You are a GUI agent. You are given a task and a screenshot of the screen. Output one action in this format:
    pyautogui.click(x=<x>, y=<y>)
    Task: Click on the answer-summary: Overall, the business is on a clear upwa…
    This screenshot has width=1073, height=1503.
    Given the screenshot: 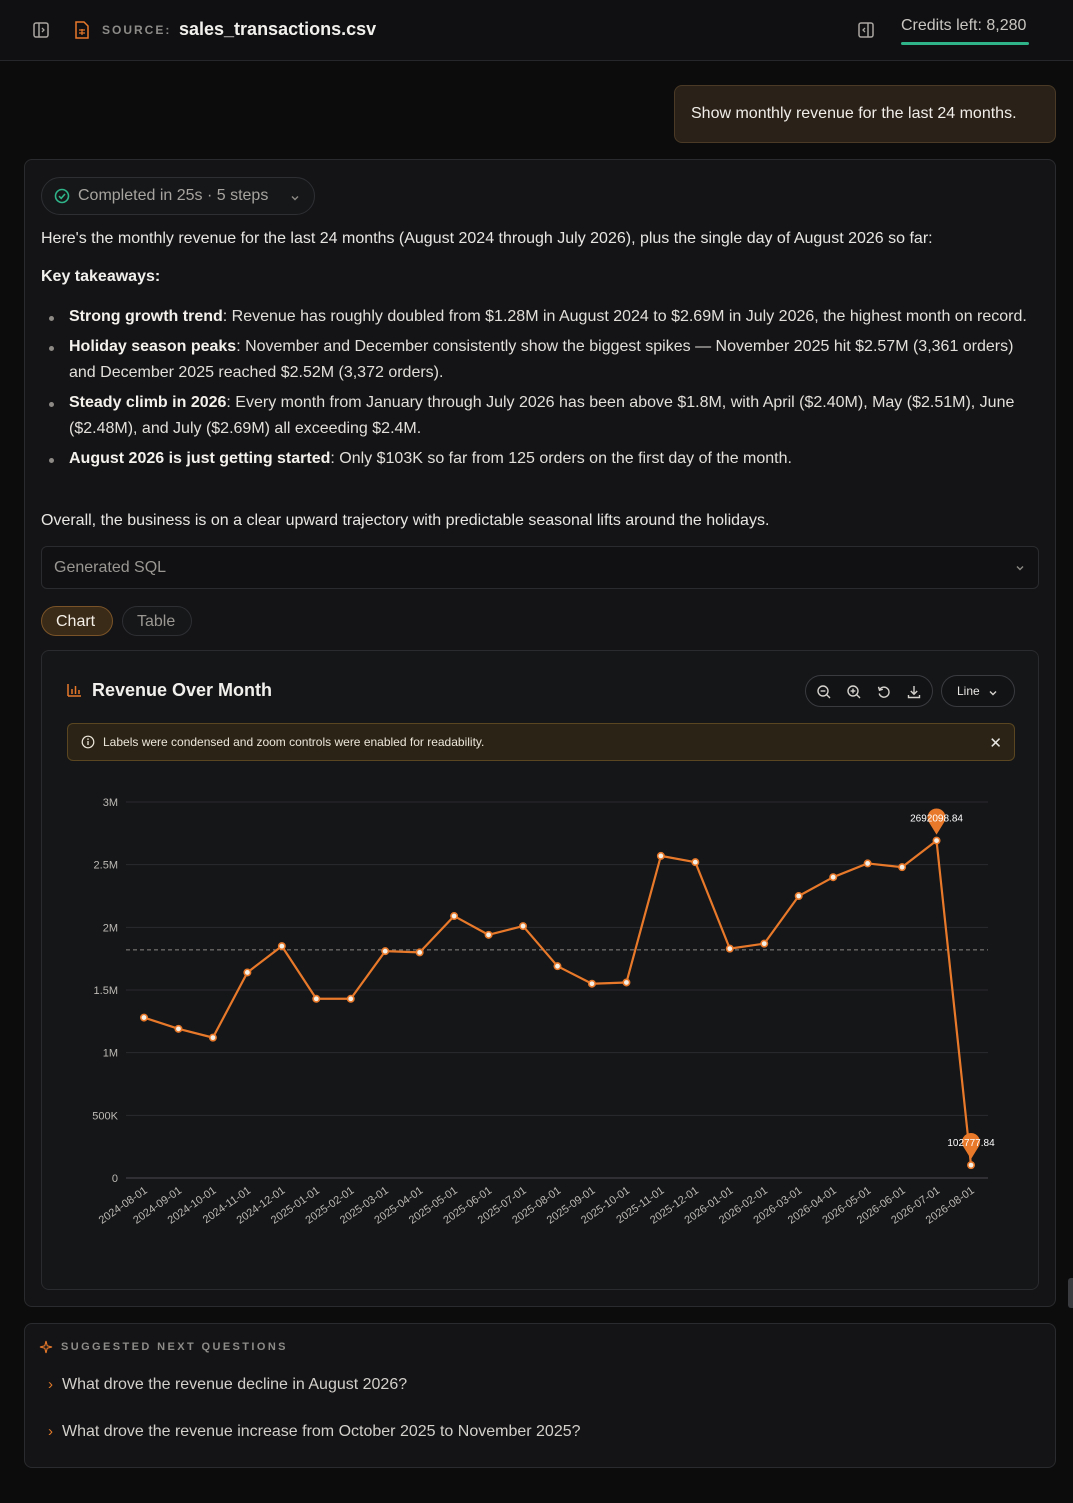 What is the action you would take?
    pyautogui.click(x=405, y=520)
    